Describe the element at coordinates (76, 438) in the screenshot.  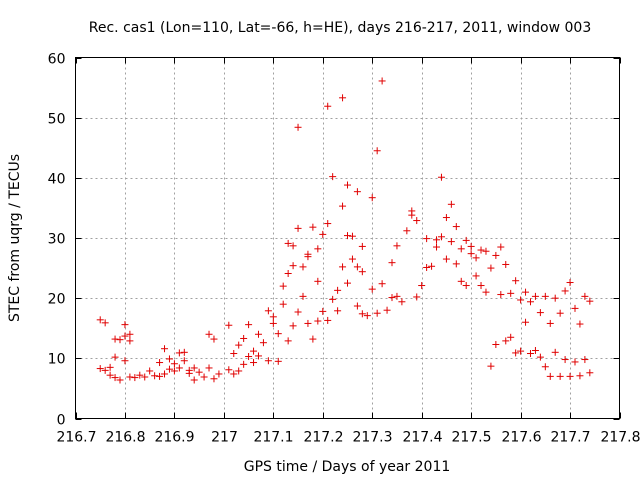
I see `x-tick-label: 216.7` at that location.